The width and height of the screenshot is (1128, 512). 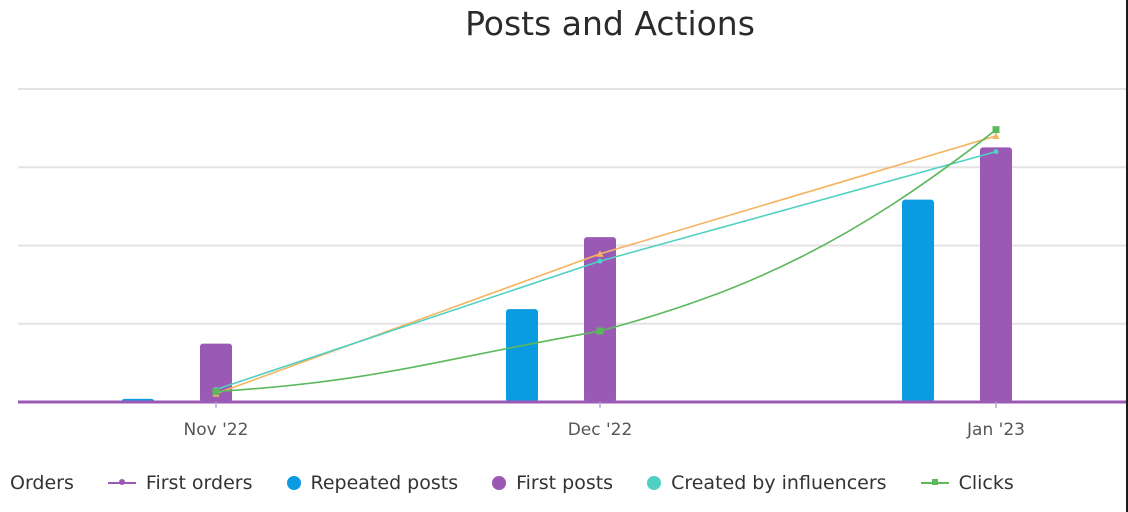 I want to click on frame-border, so click(x=1127, y=256).